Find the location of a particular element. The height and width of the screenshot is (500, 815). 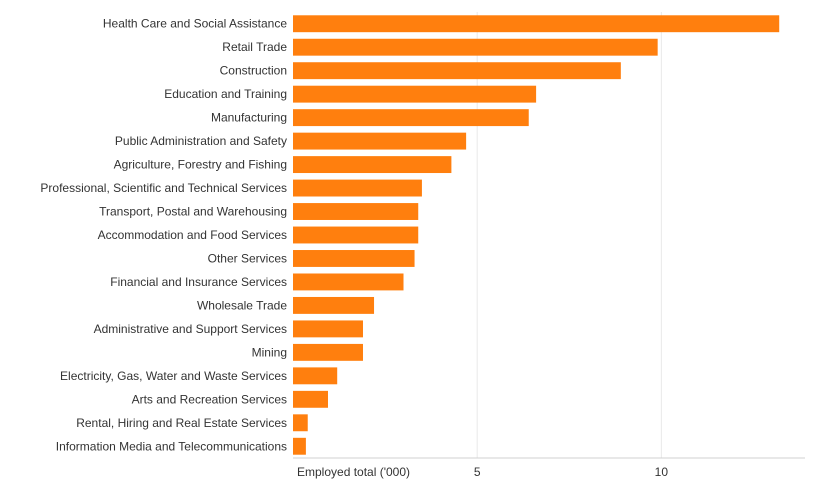

category-label: Health Care and Social Assistance is located at coordinates (195, 24).